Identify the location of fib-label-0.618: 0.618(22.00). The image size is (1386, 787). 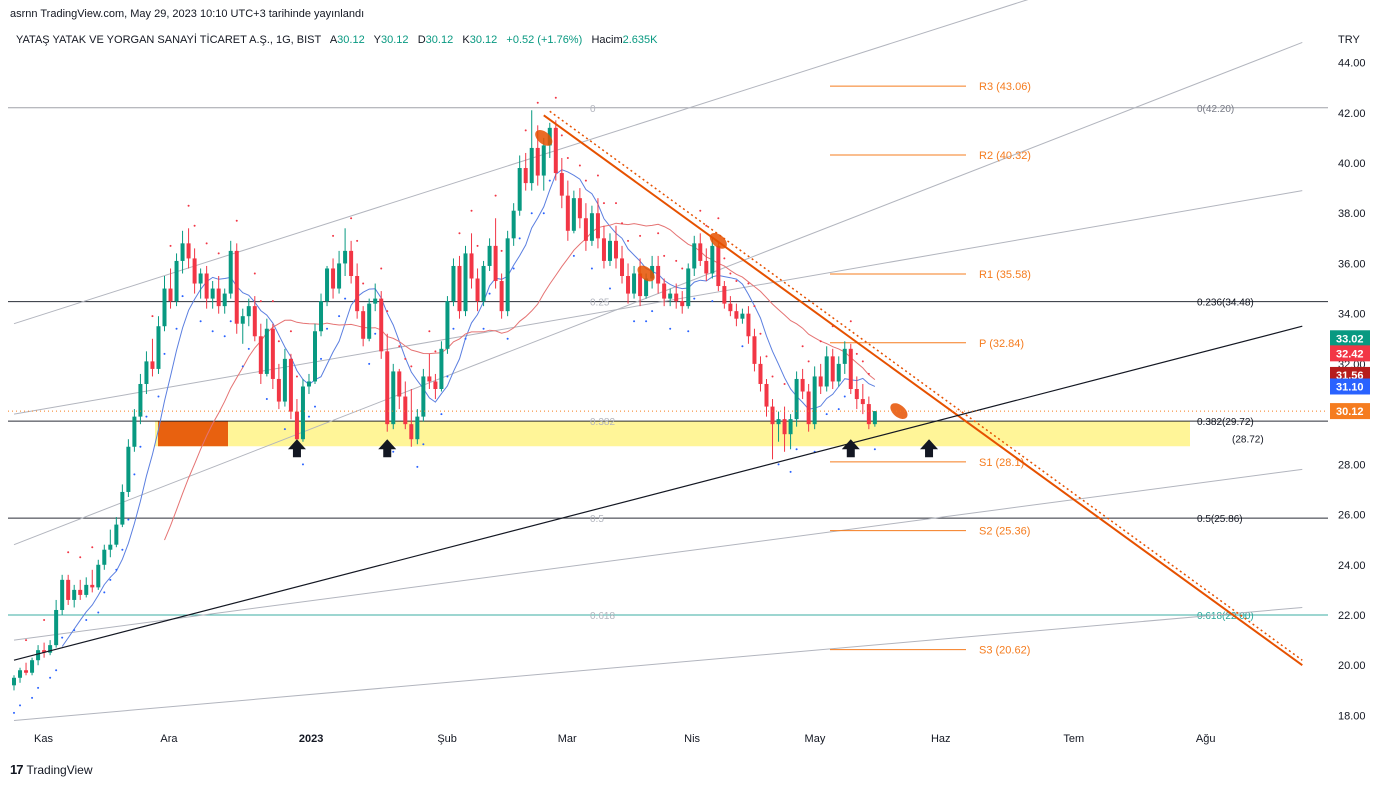
(1225, 616).